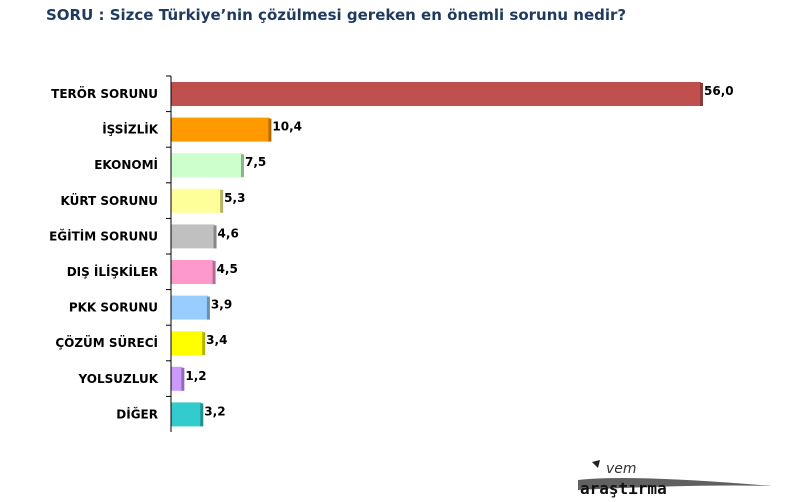  I want to click on bar-0-edge, so click(701, 94).